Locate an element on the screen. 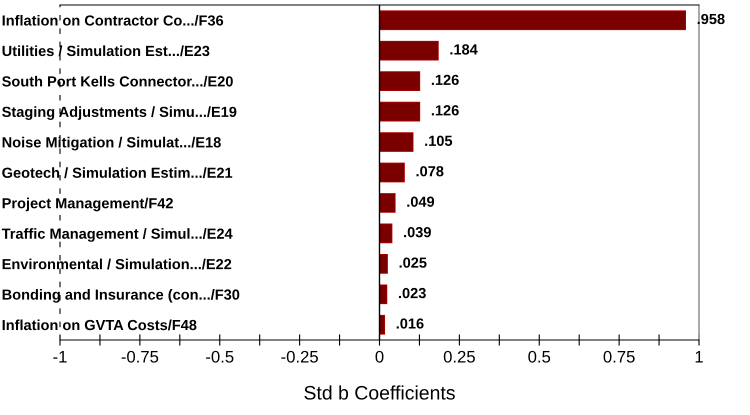 The width and height of the screenshot is (750, 415). y-tick-label: Environmental / Simulation.../E22 is located at coordinates (117, 264).